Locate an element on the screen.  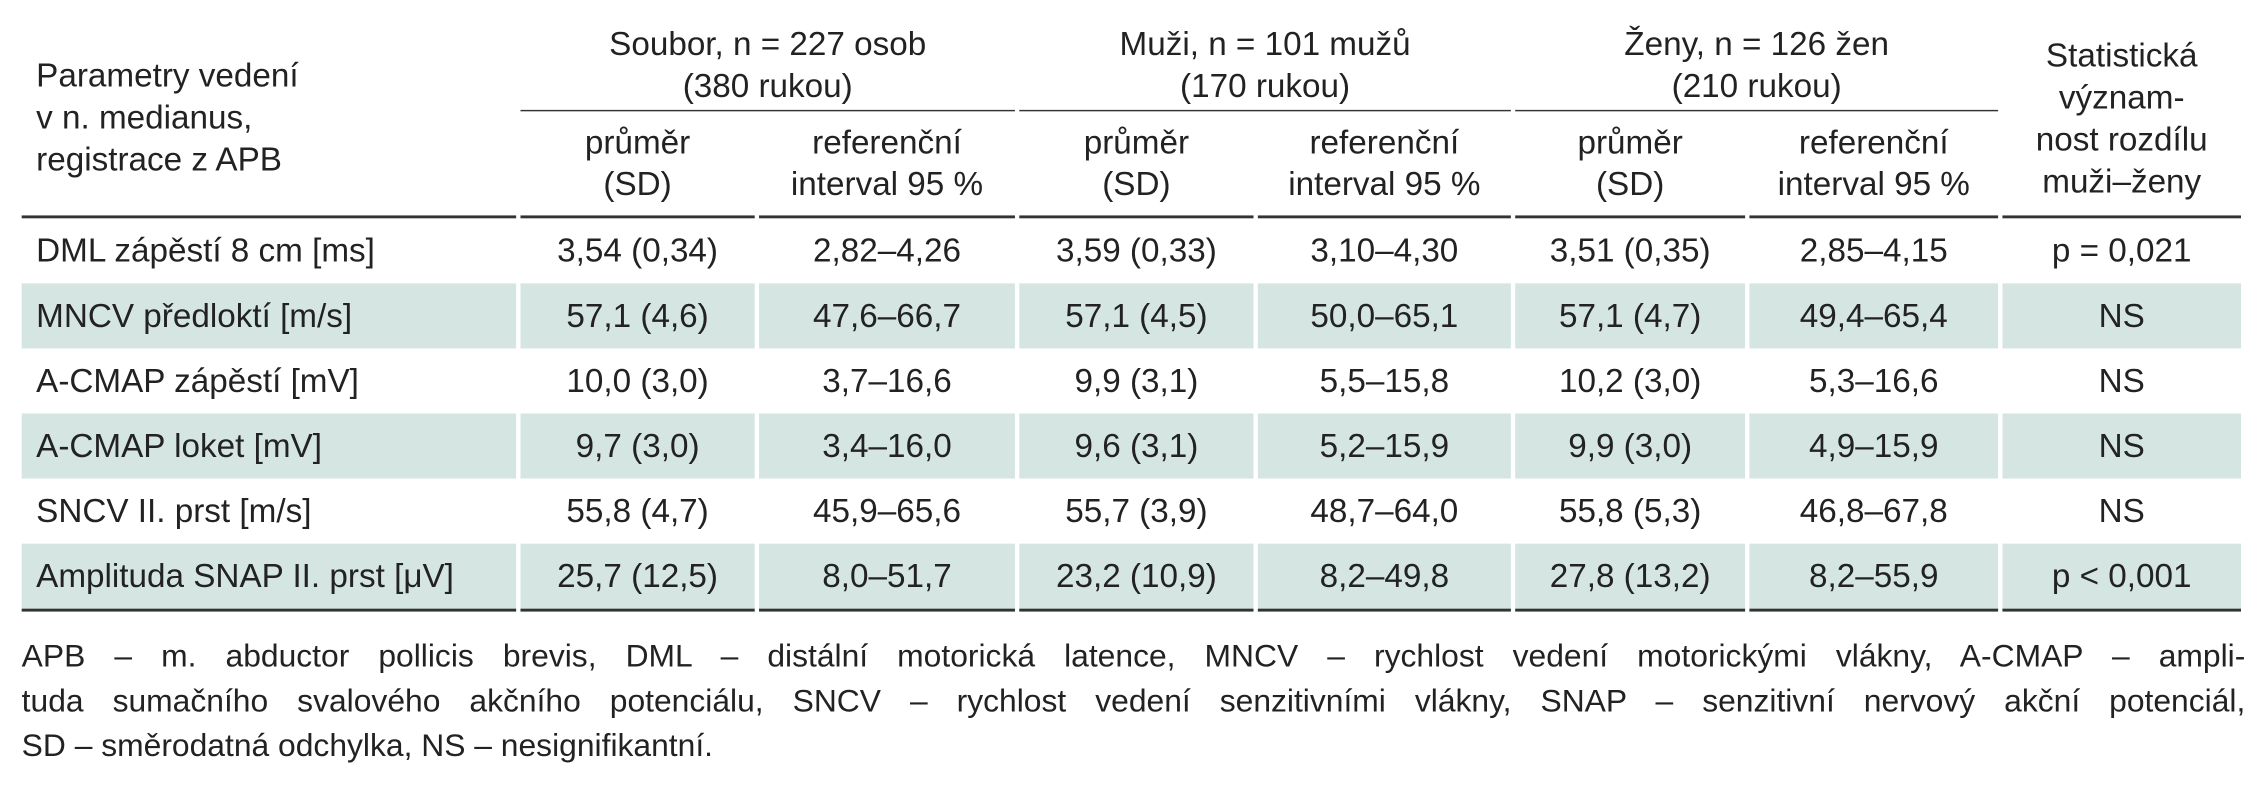
cell: 57,1 (4,7) is located at coordinates (1630, 316).